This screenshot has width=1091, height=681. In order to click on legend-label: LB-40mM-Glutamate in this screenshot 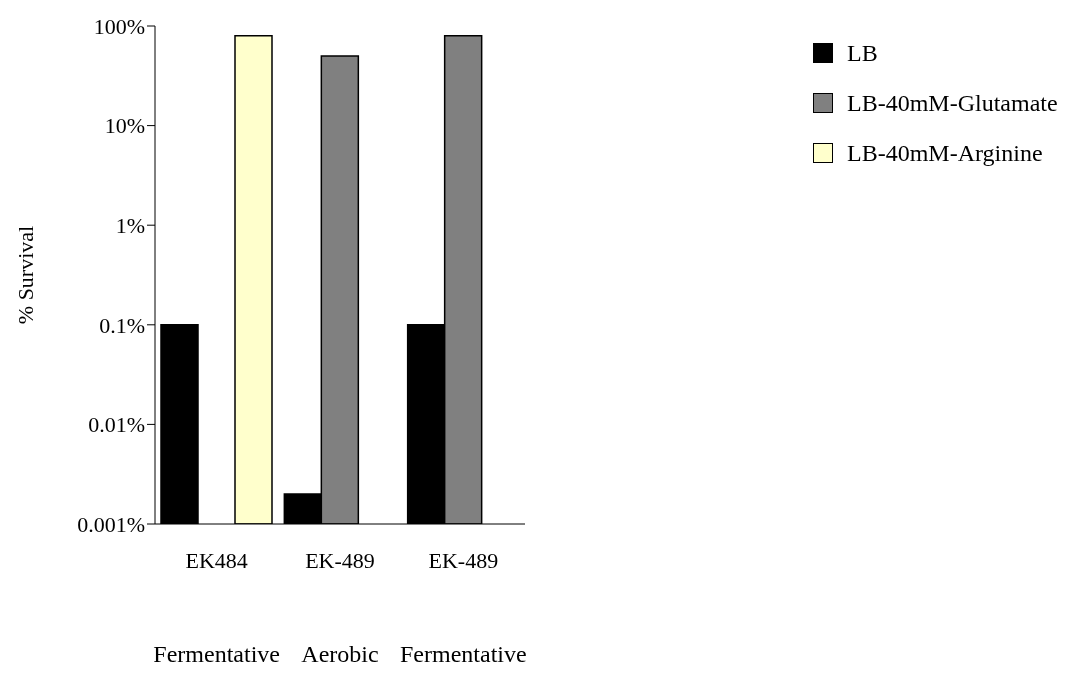, I will do `click(952, 103)`.